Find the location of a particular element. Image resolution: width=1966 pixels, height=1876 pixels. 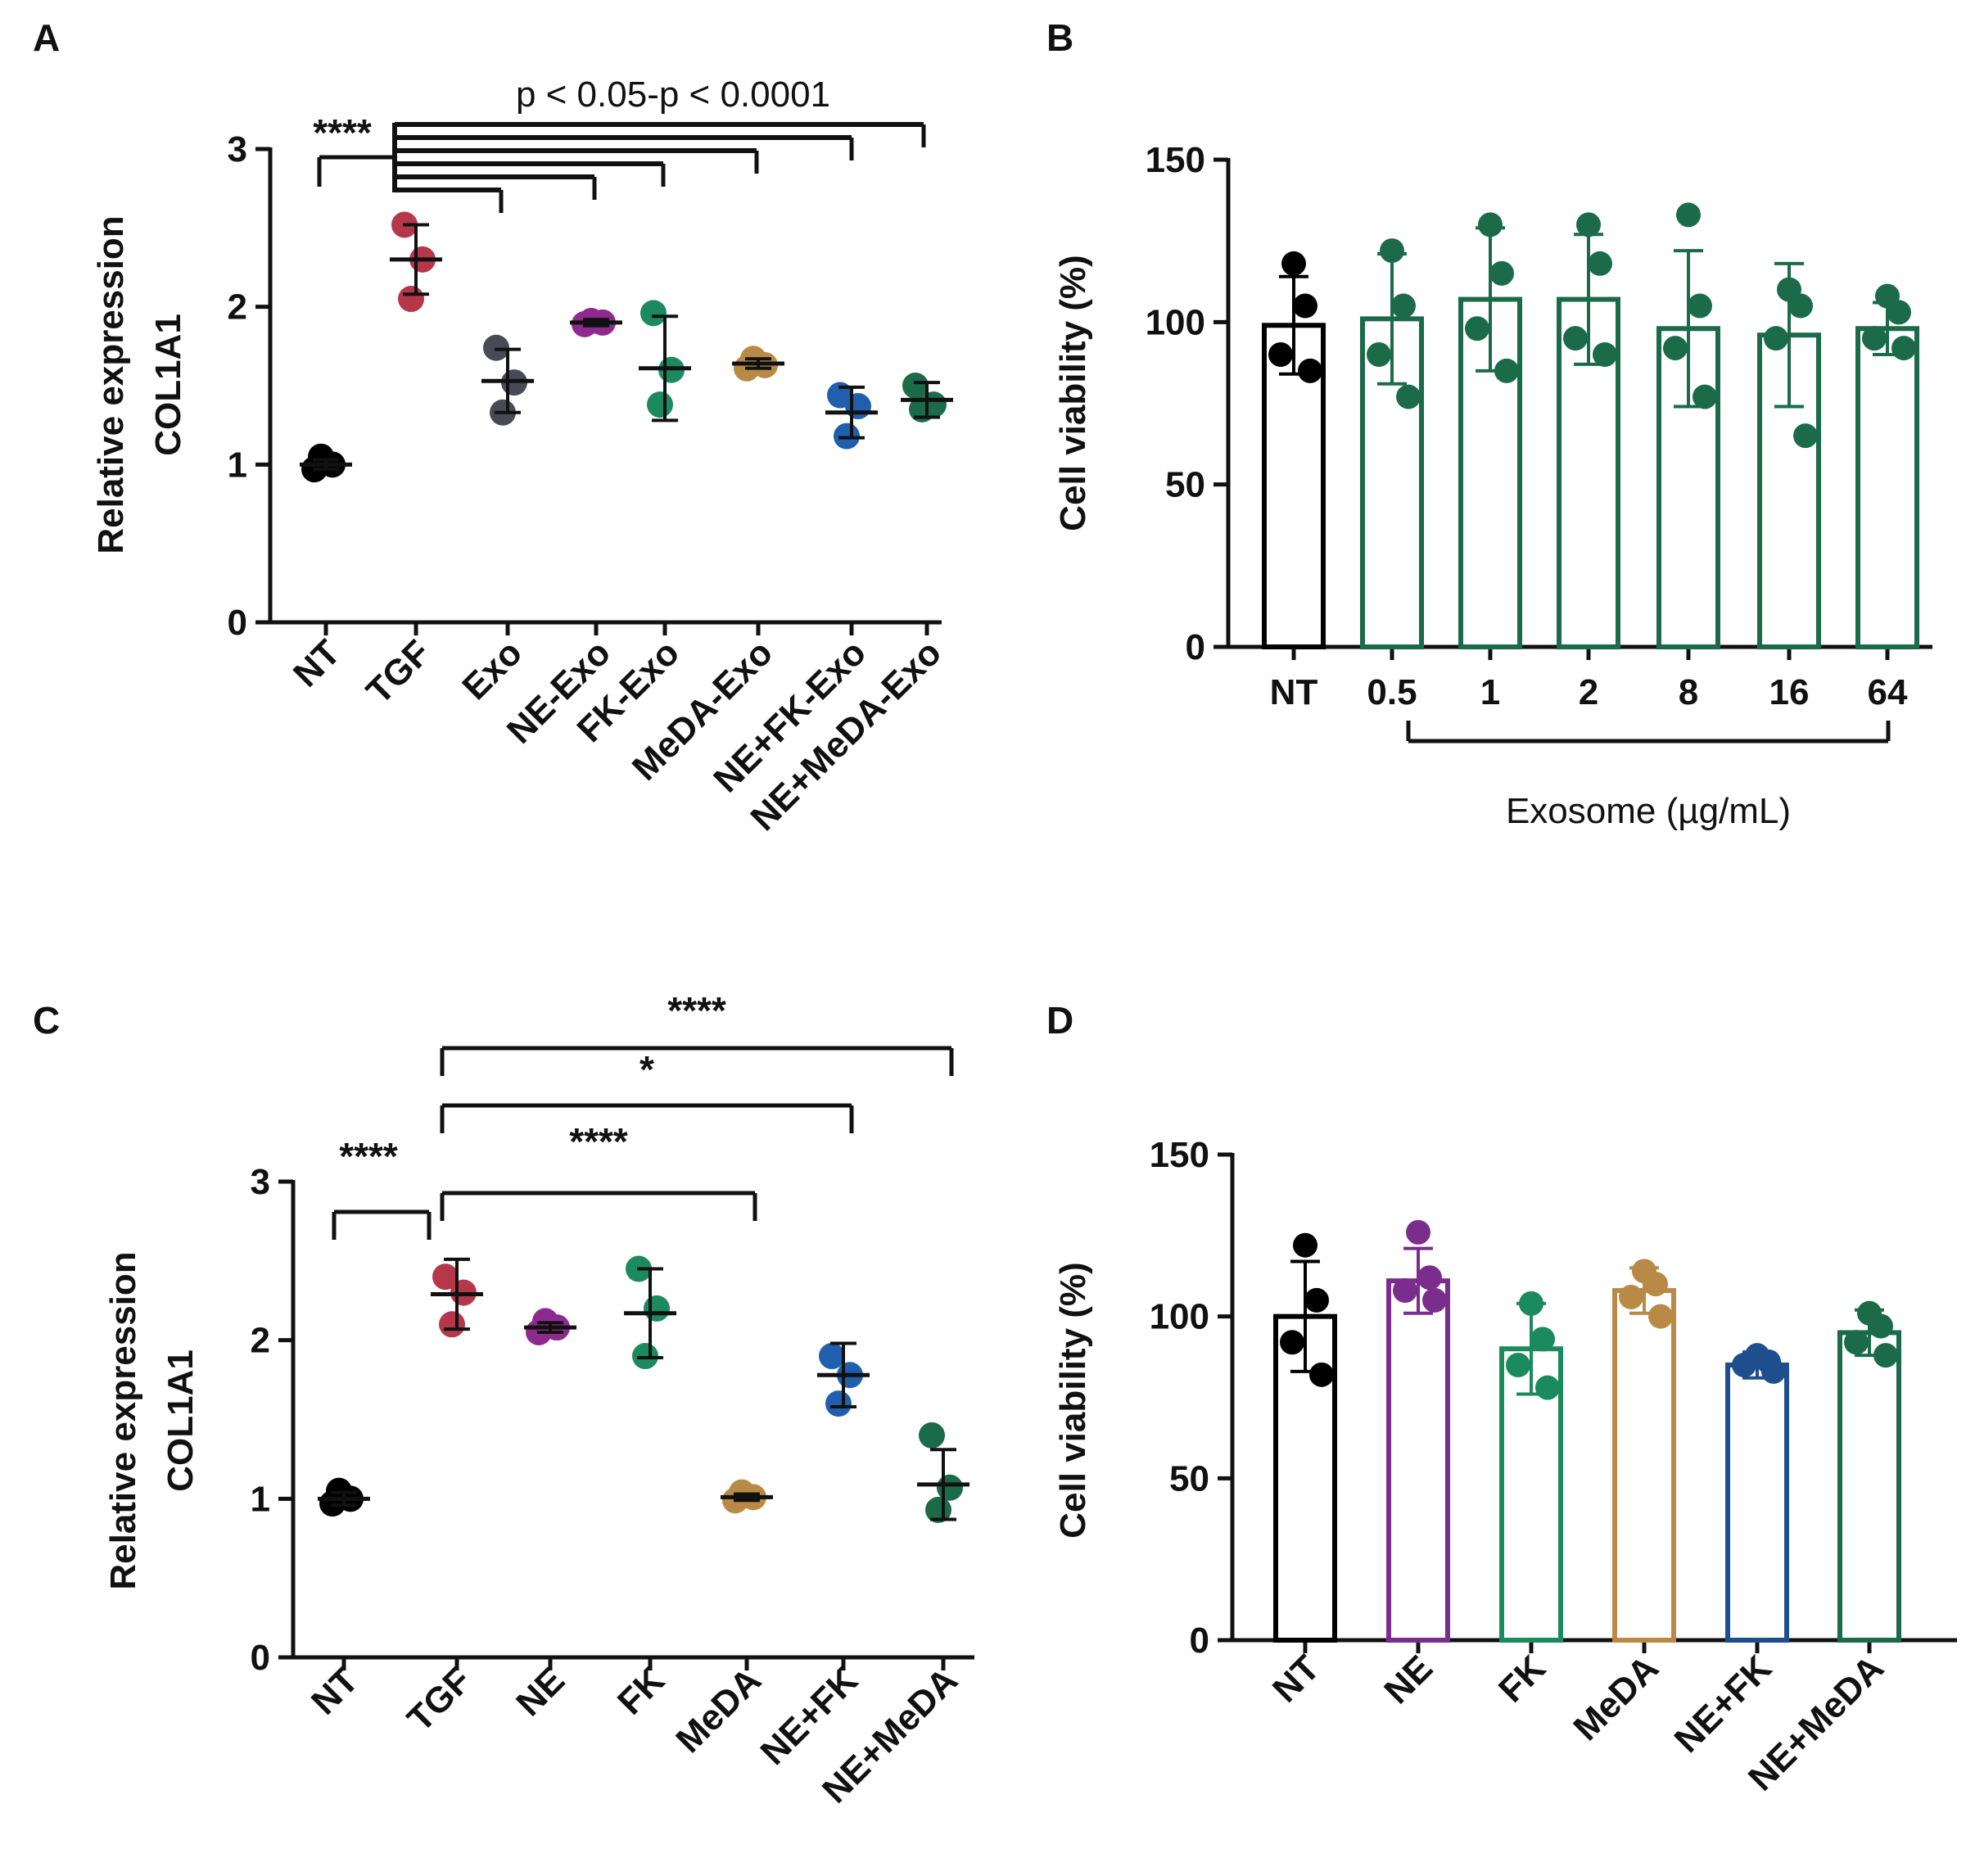

x-category-label: 0.5 is located at coordinates (1392, 692).